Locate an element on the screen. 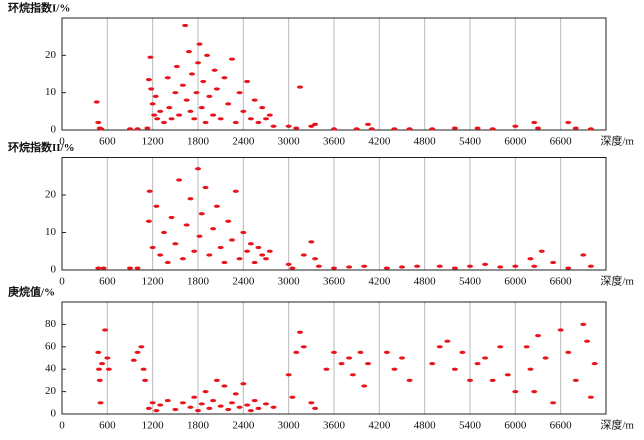 Image resolution: width=644 pixels, height=440 pixels. x-tick-label: 1800 is located at coordinates (198, 282).